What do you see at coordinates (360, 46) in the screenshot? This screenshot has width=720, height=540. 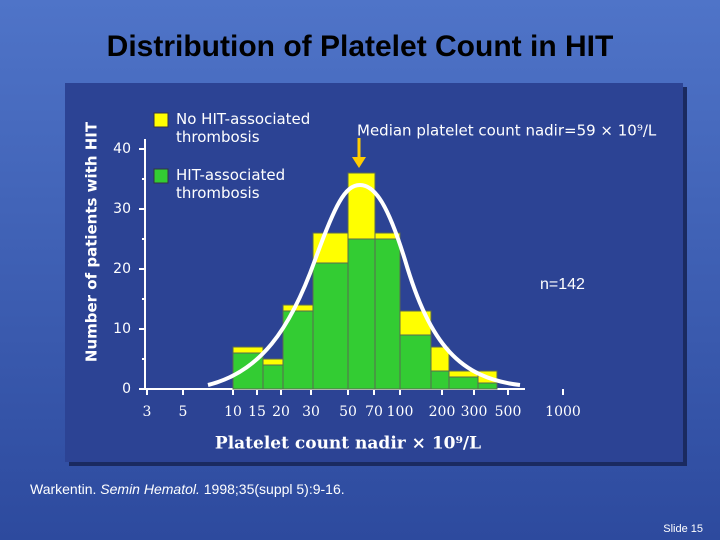 I see `chart-title: Distribution of Platelet Count in HIT` at bounding box center [360, 46].